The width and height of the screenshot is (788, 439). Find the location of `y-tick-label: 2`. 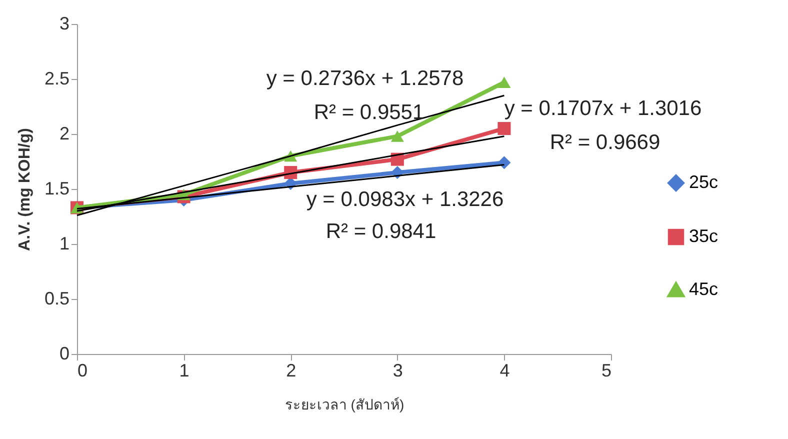

y-tick-label: 2 is located at coordinates (64, 134).